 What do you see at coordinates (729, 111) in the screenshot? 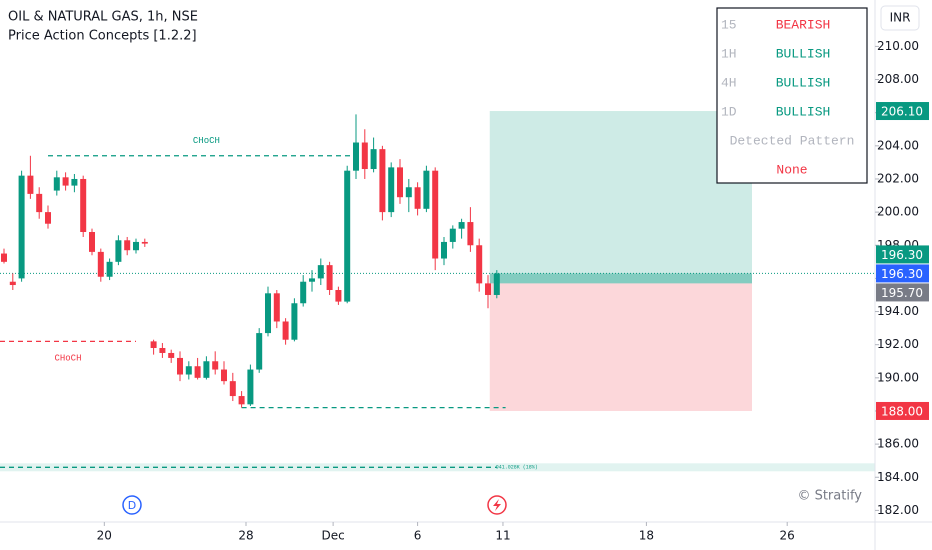
I see `timeframe: 1D` at bounding box center [729, 111].